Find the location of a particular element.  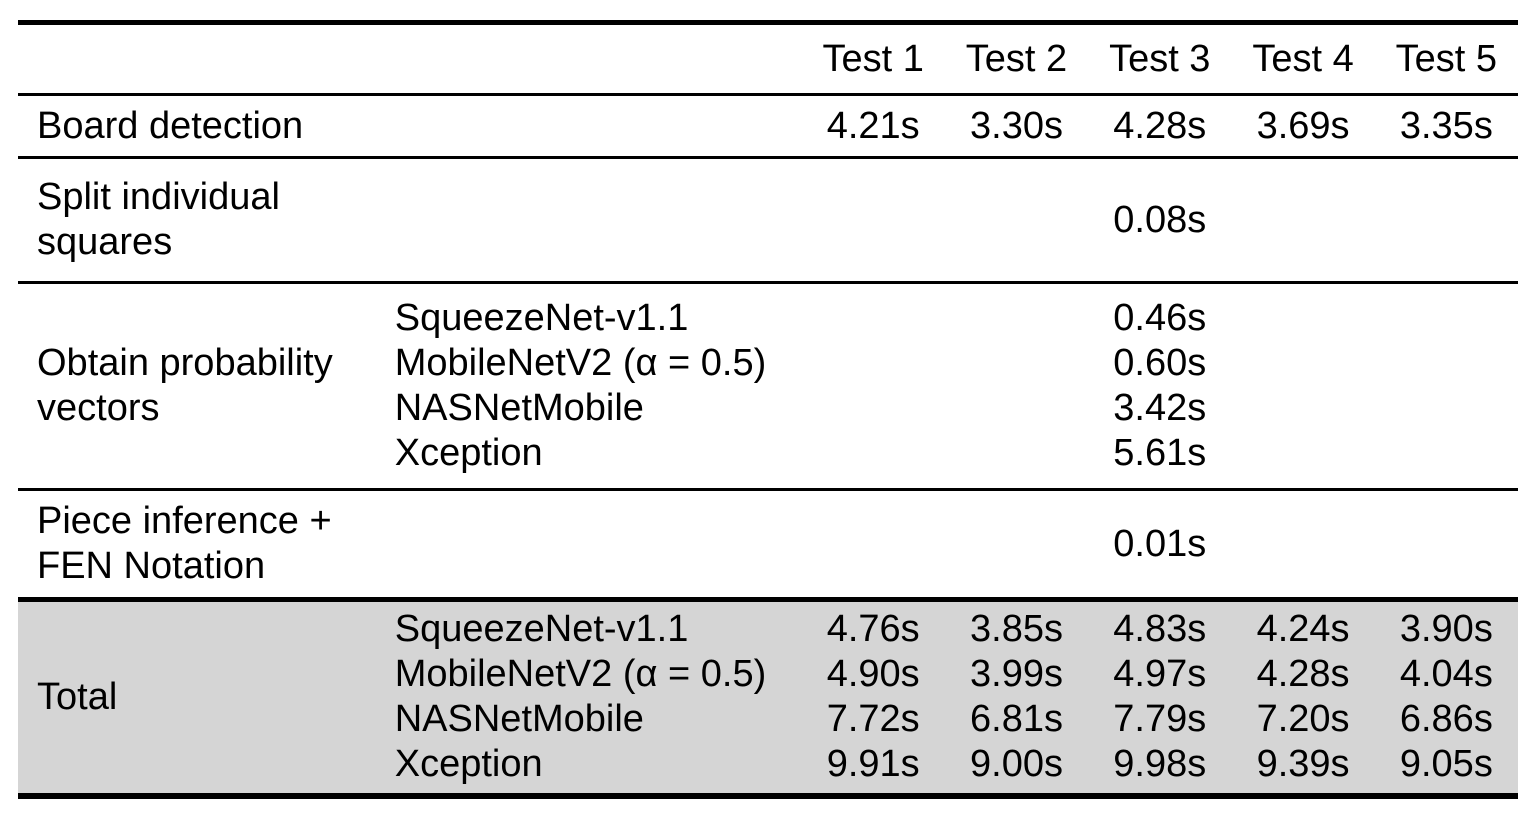

values-board-detection-test-5: 3.35s is located at coordinates (1446, 126).